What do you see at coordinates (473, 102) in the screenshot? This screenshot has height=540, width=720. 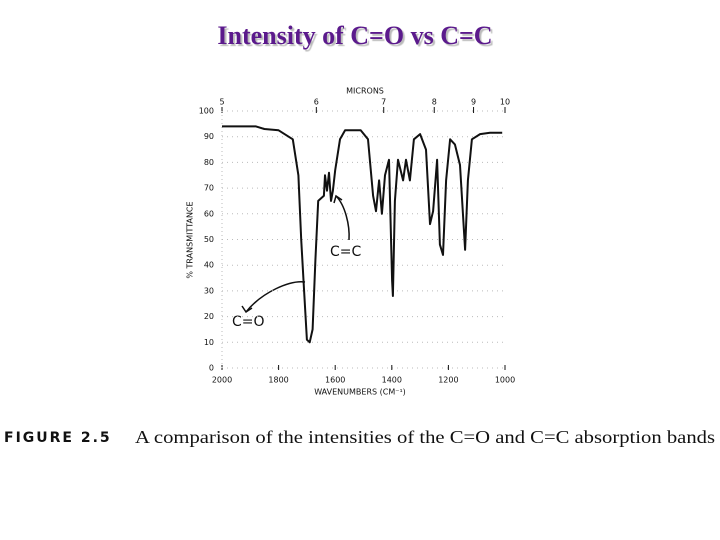 I see `x2-tick-label: 9` at bounding box center [473, 102].